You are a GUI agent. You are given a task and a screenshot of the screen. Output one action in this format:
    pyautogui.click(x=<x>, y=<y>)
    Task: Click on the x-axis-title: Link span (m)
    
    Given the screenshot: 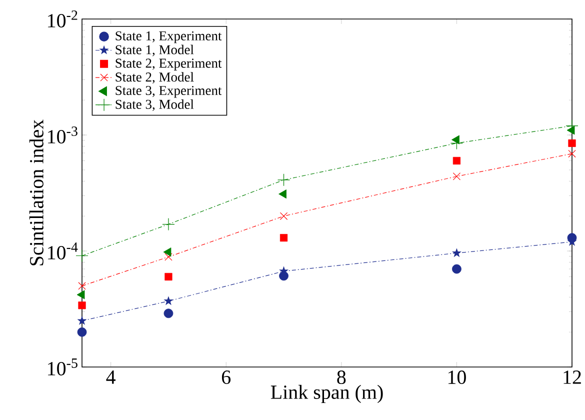 What is the action you would take?
    pyautogui.click(x=326, y=394)
    